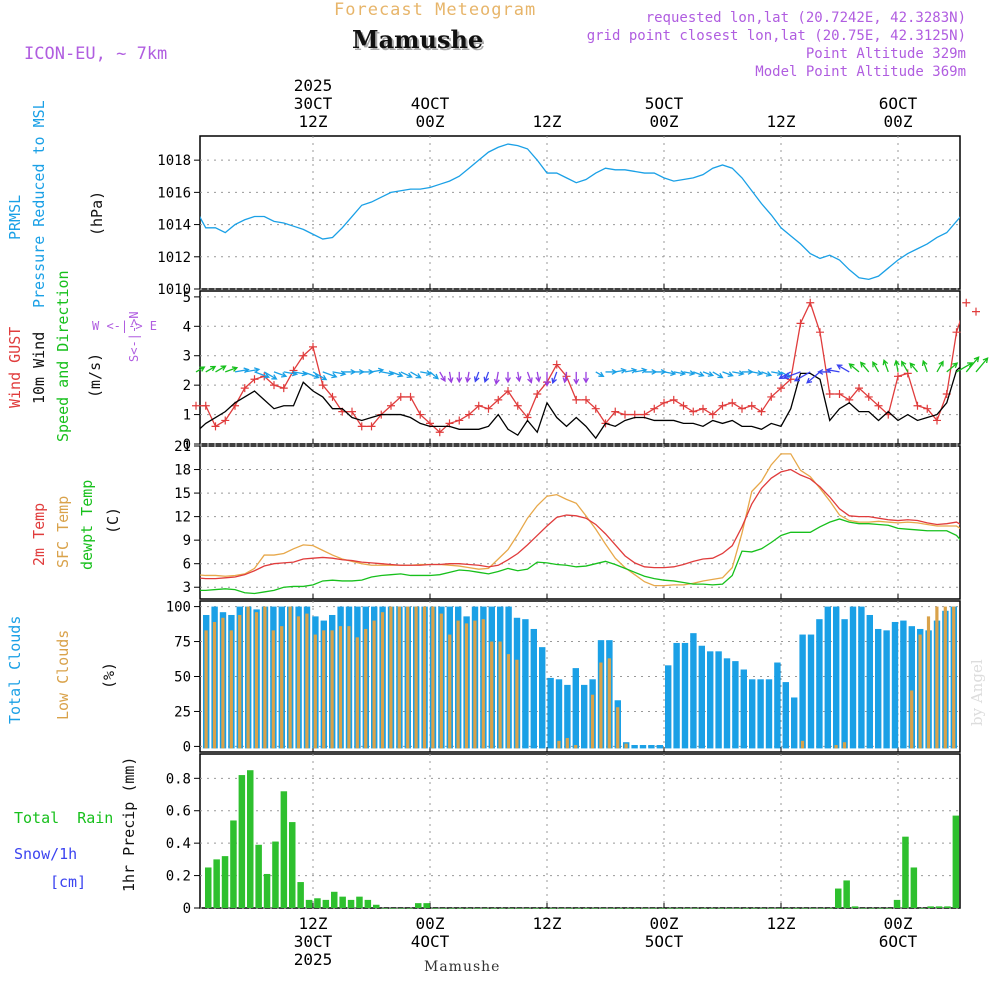  What do you see at coordinates (182, 678) in the screenshot?
I see `y-tick-label: 50` at bounding box center [182, 678].